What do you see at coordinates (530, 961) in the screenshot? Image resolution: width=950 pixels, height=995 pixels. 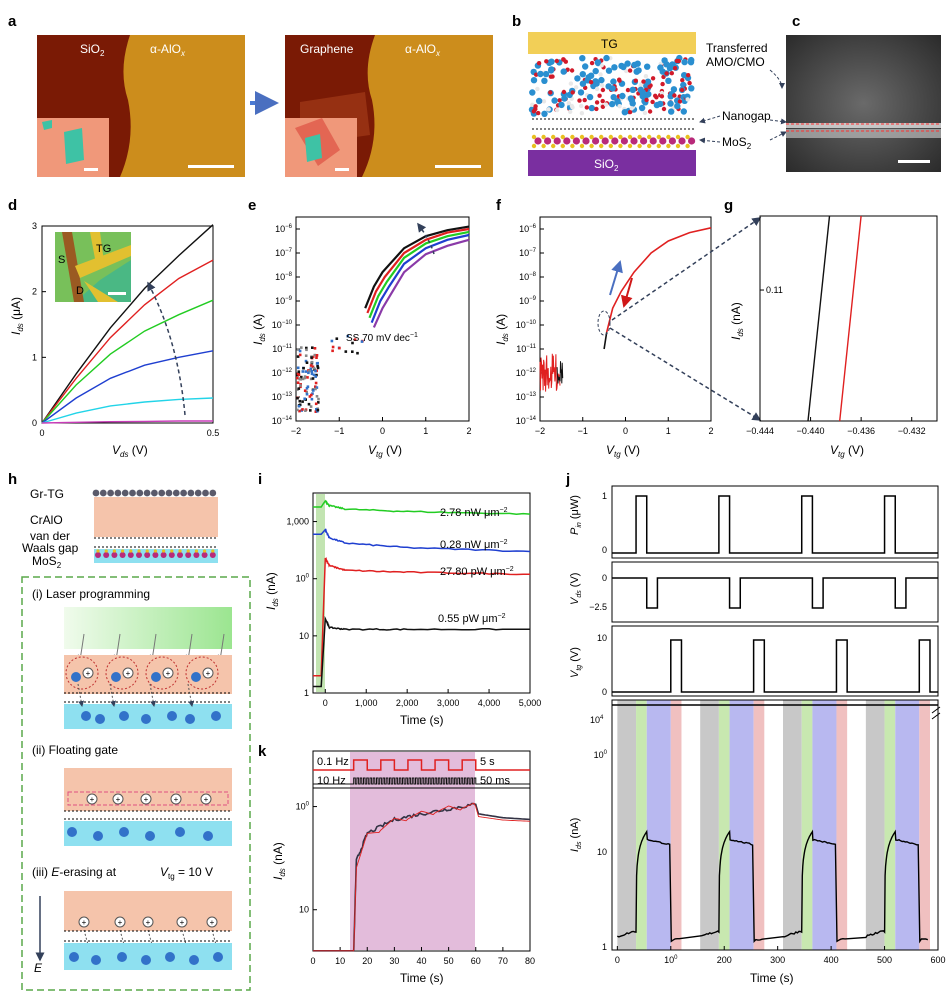 I see `tick-label: 80` at bounding box center [530, 961].